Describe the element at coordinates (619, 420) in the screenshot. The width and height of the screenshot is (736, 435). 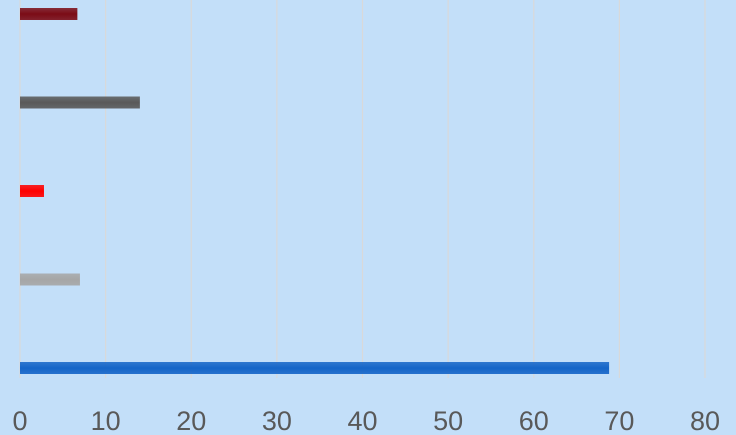
I see `x-tick-label-70: 70` at that location.